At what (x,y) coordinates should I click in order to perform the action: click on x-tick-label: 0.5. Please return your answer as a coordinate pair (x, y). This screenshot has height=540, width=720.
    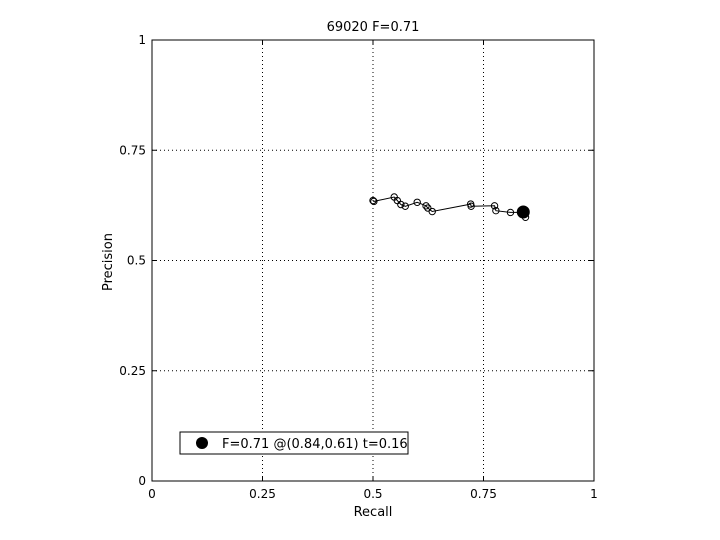
    Looking at the image, I should click on (372, 494).